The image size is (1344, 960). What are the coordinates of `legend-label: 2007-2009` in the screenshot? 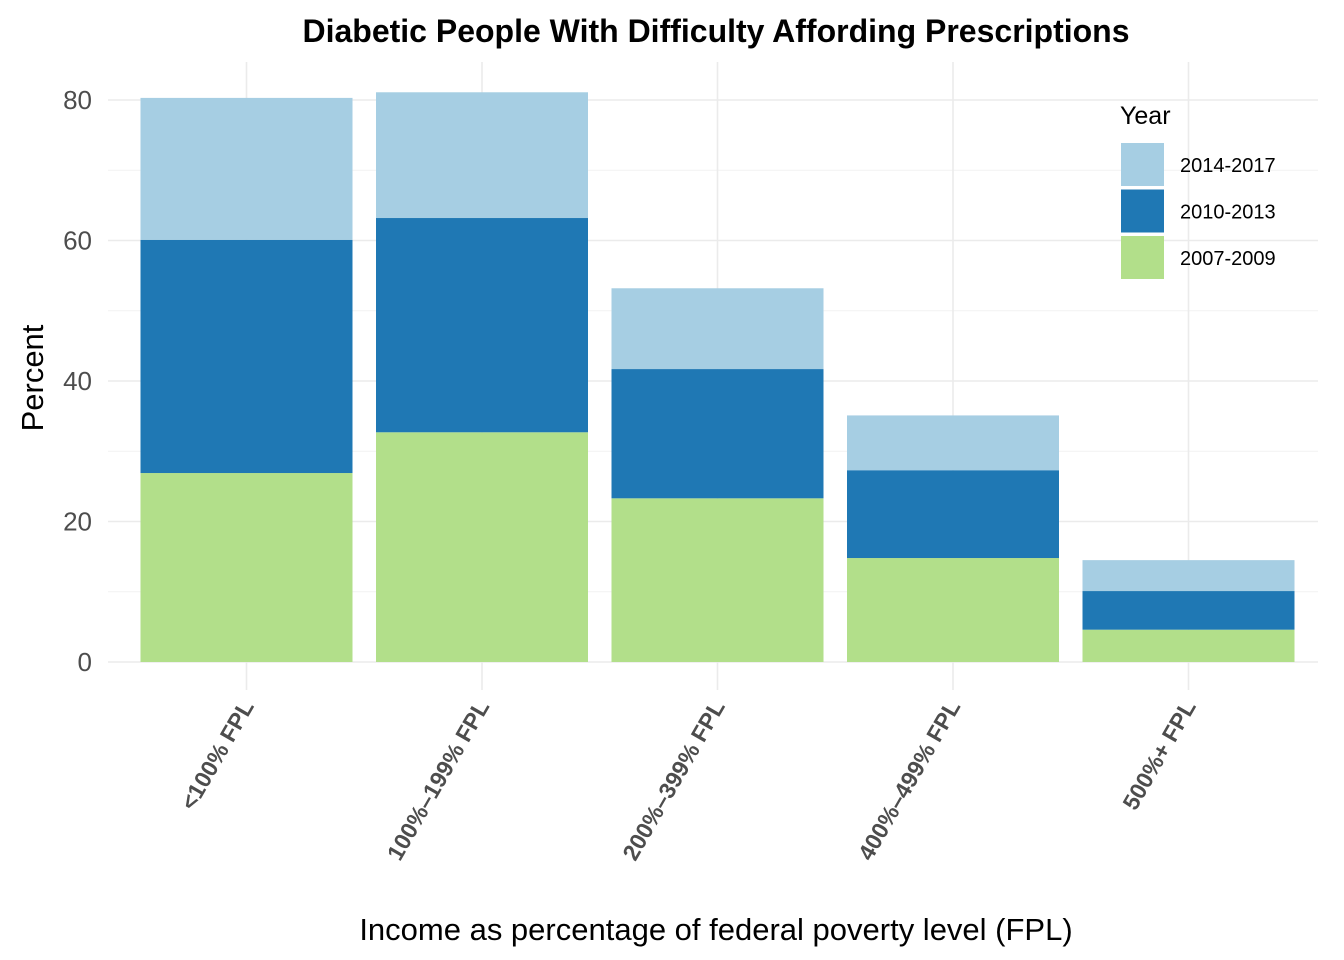 It's located at (1228, 259).